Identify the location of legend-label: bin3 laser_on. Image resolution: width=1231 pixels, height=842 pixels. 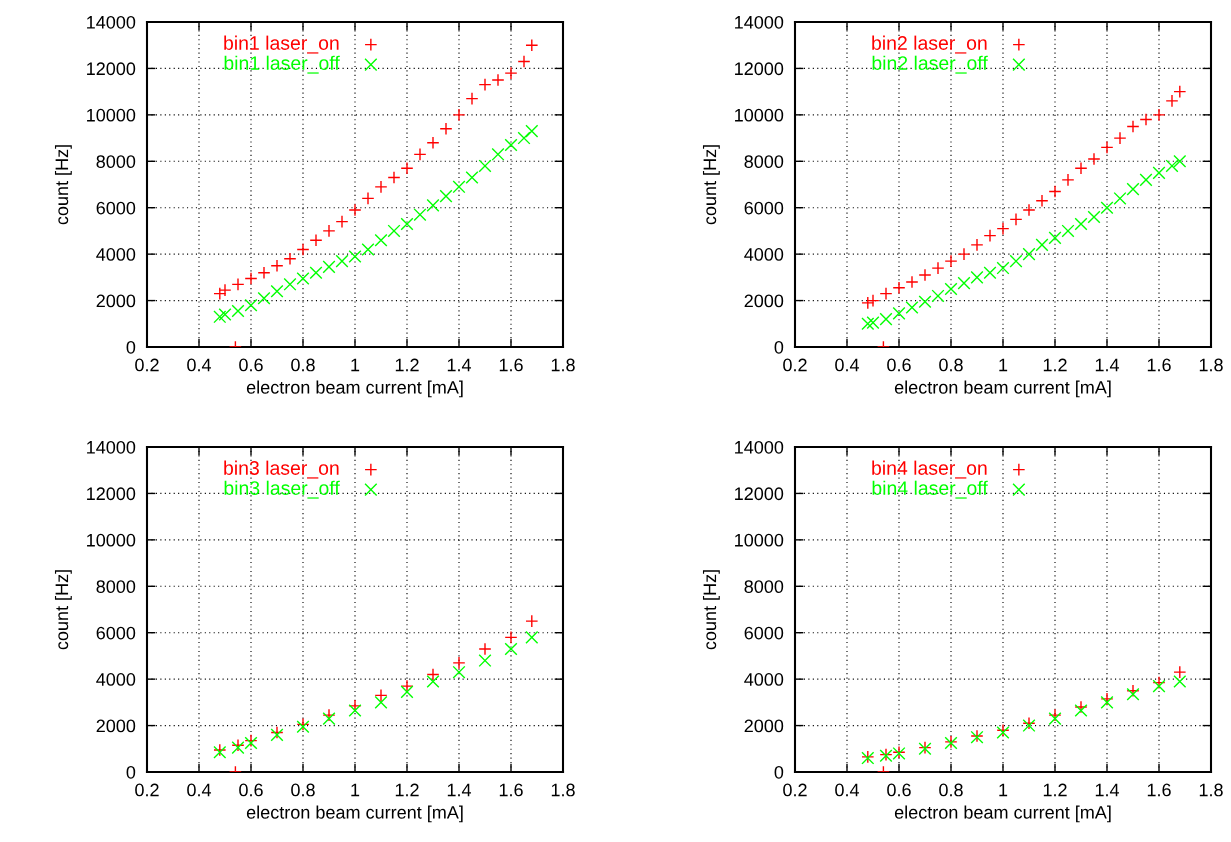
(281, 469).